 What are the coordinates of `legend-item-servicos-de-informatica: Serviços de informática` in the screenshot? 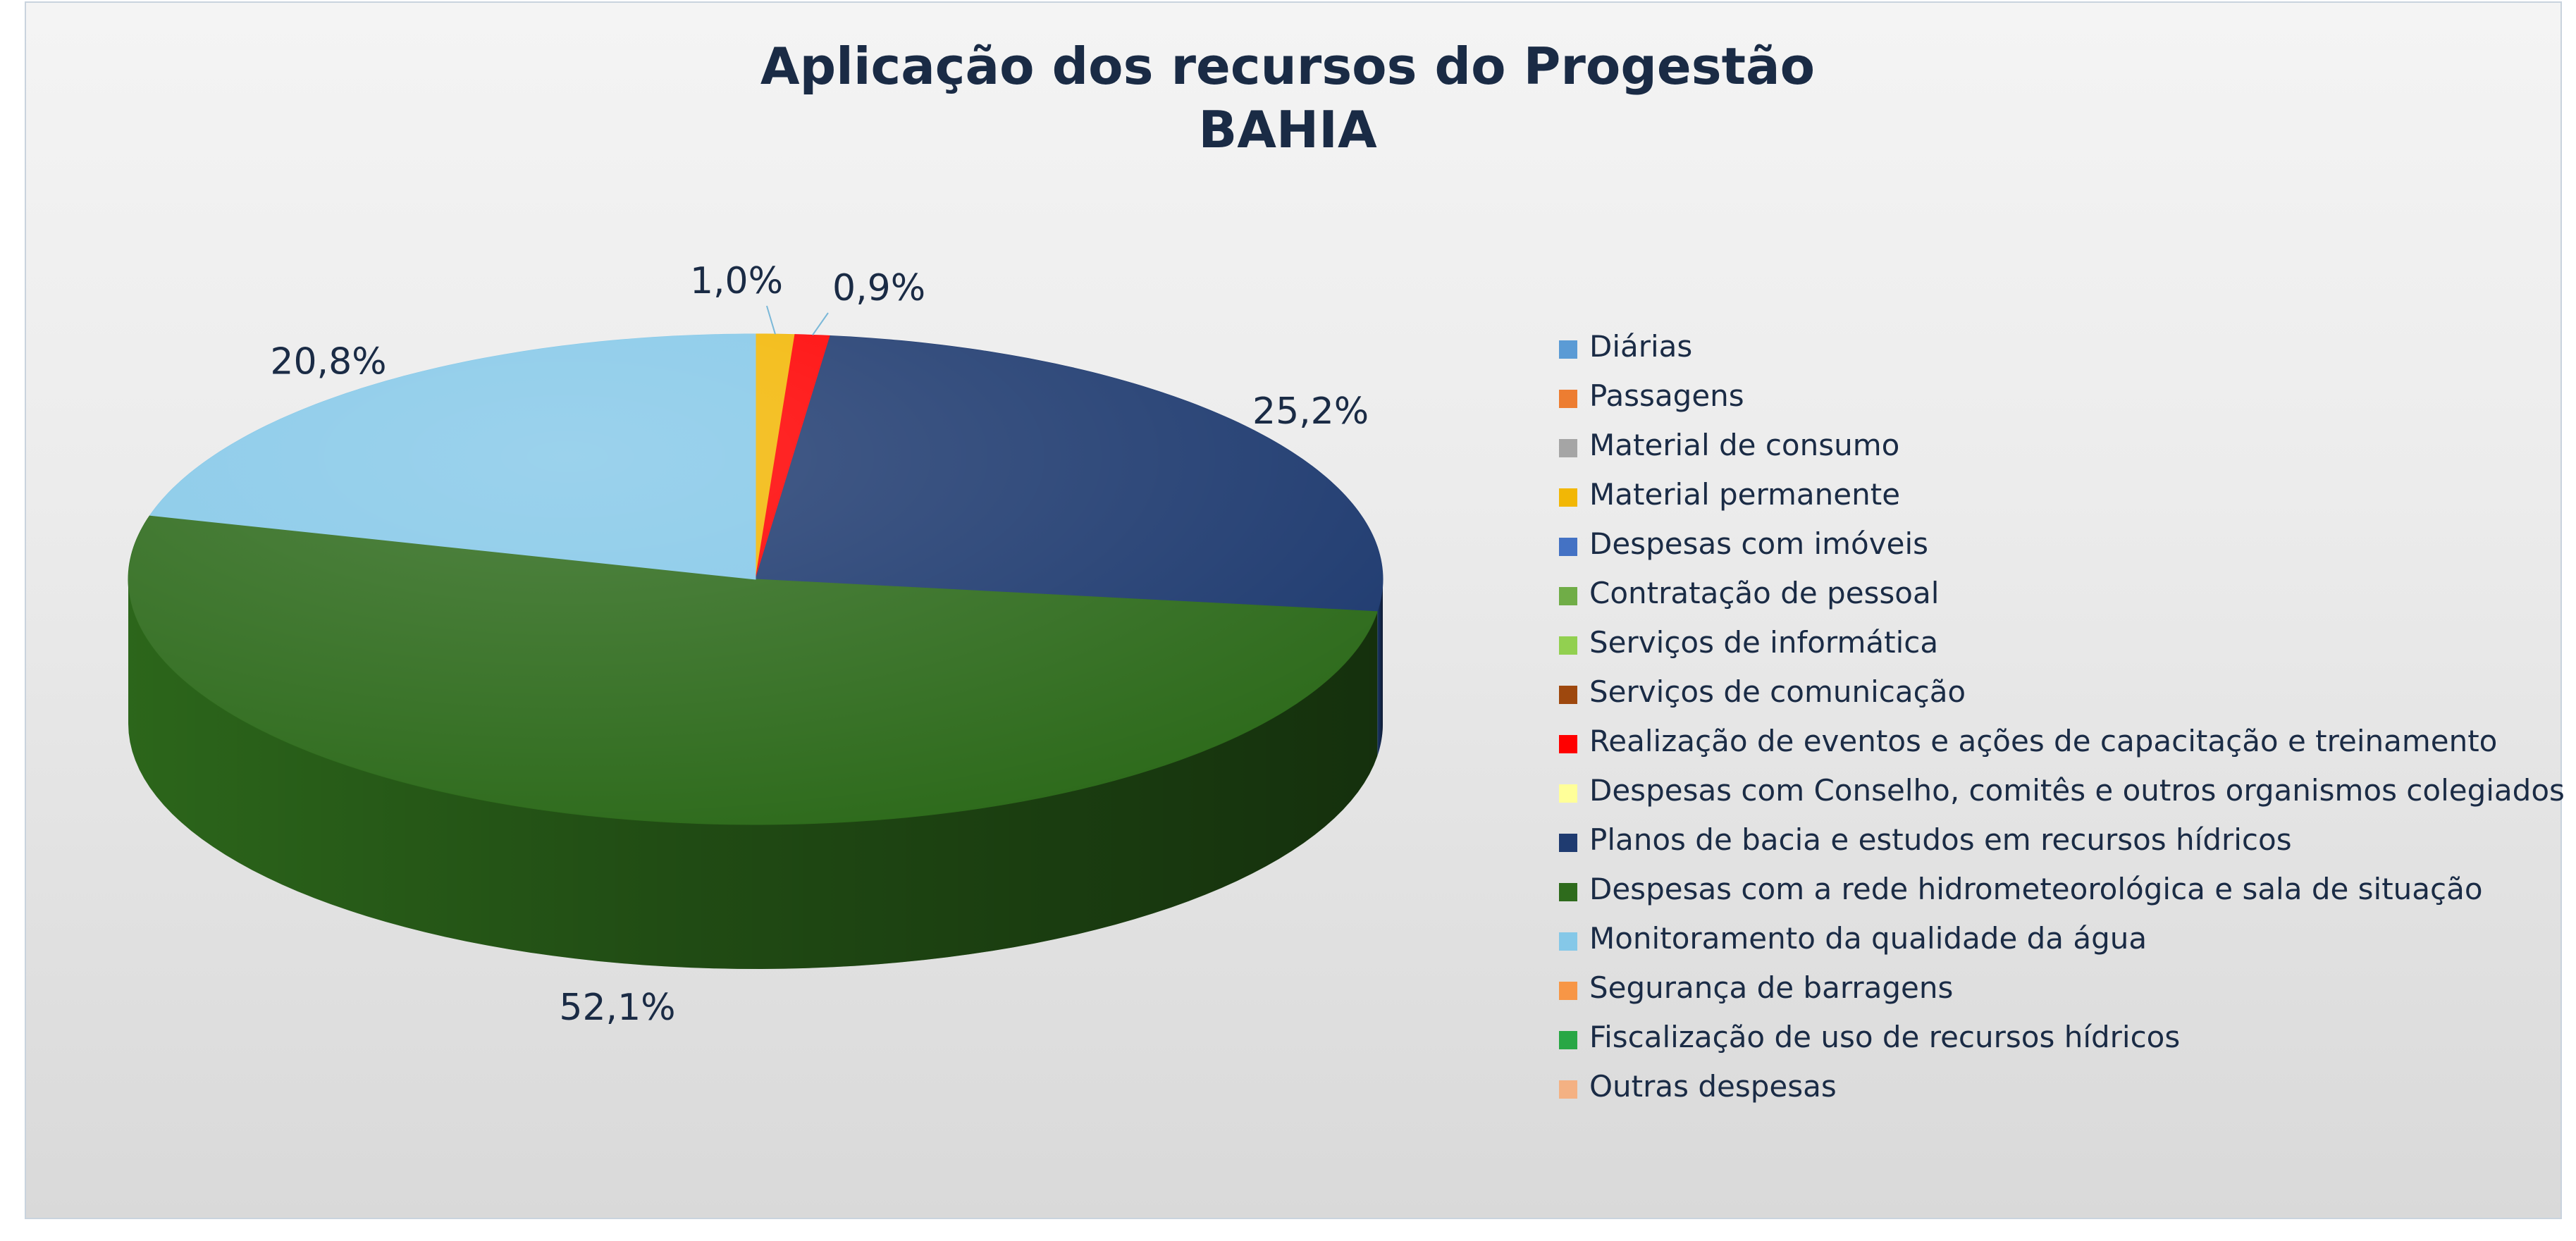 It's located at (1749, 642).